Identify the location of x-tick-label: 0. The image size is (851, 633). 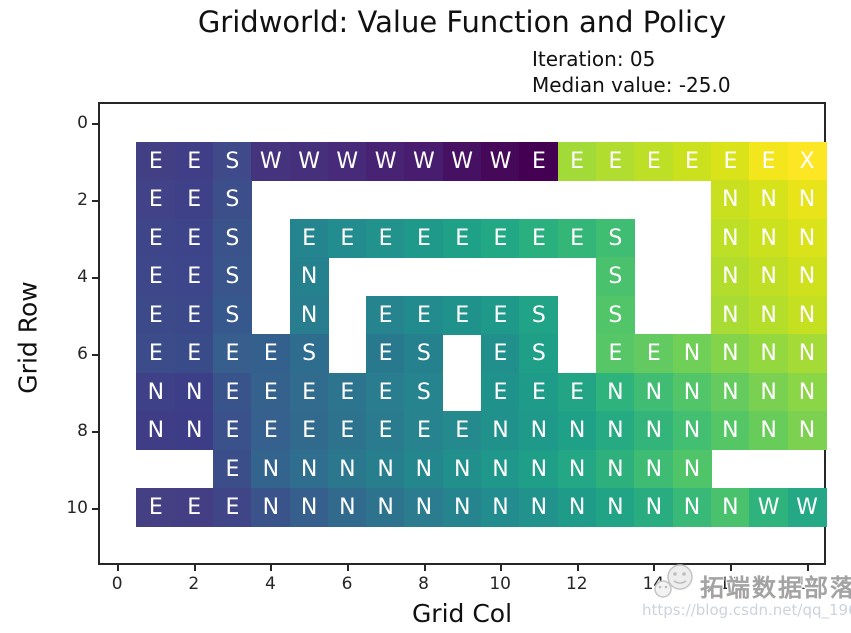
(117, 584).